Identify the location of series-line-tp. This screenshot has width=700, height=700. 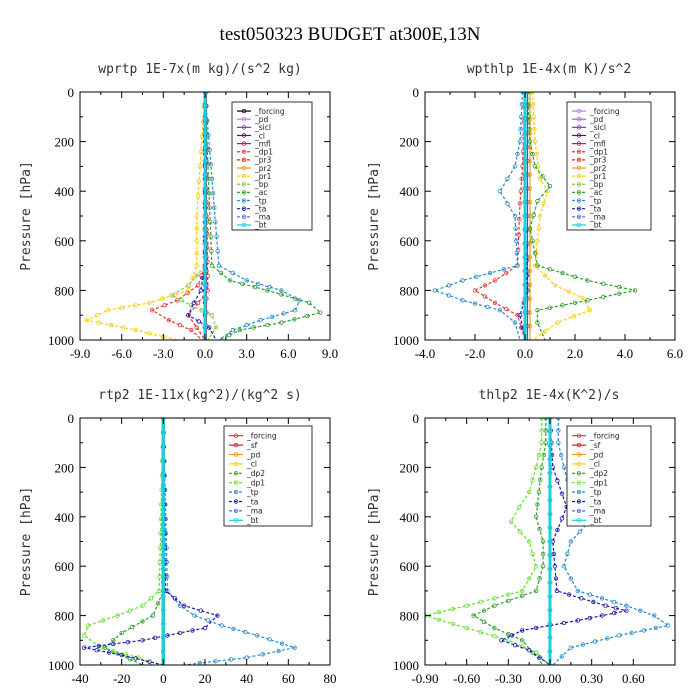
(229, 541).